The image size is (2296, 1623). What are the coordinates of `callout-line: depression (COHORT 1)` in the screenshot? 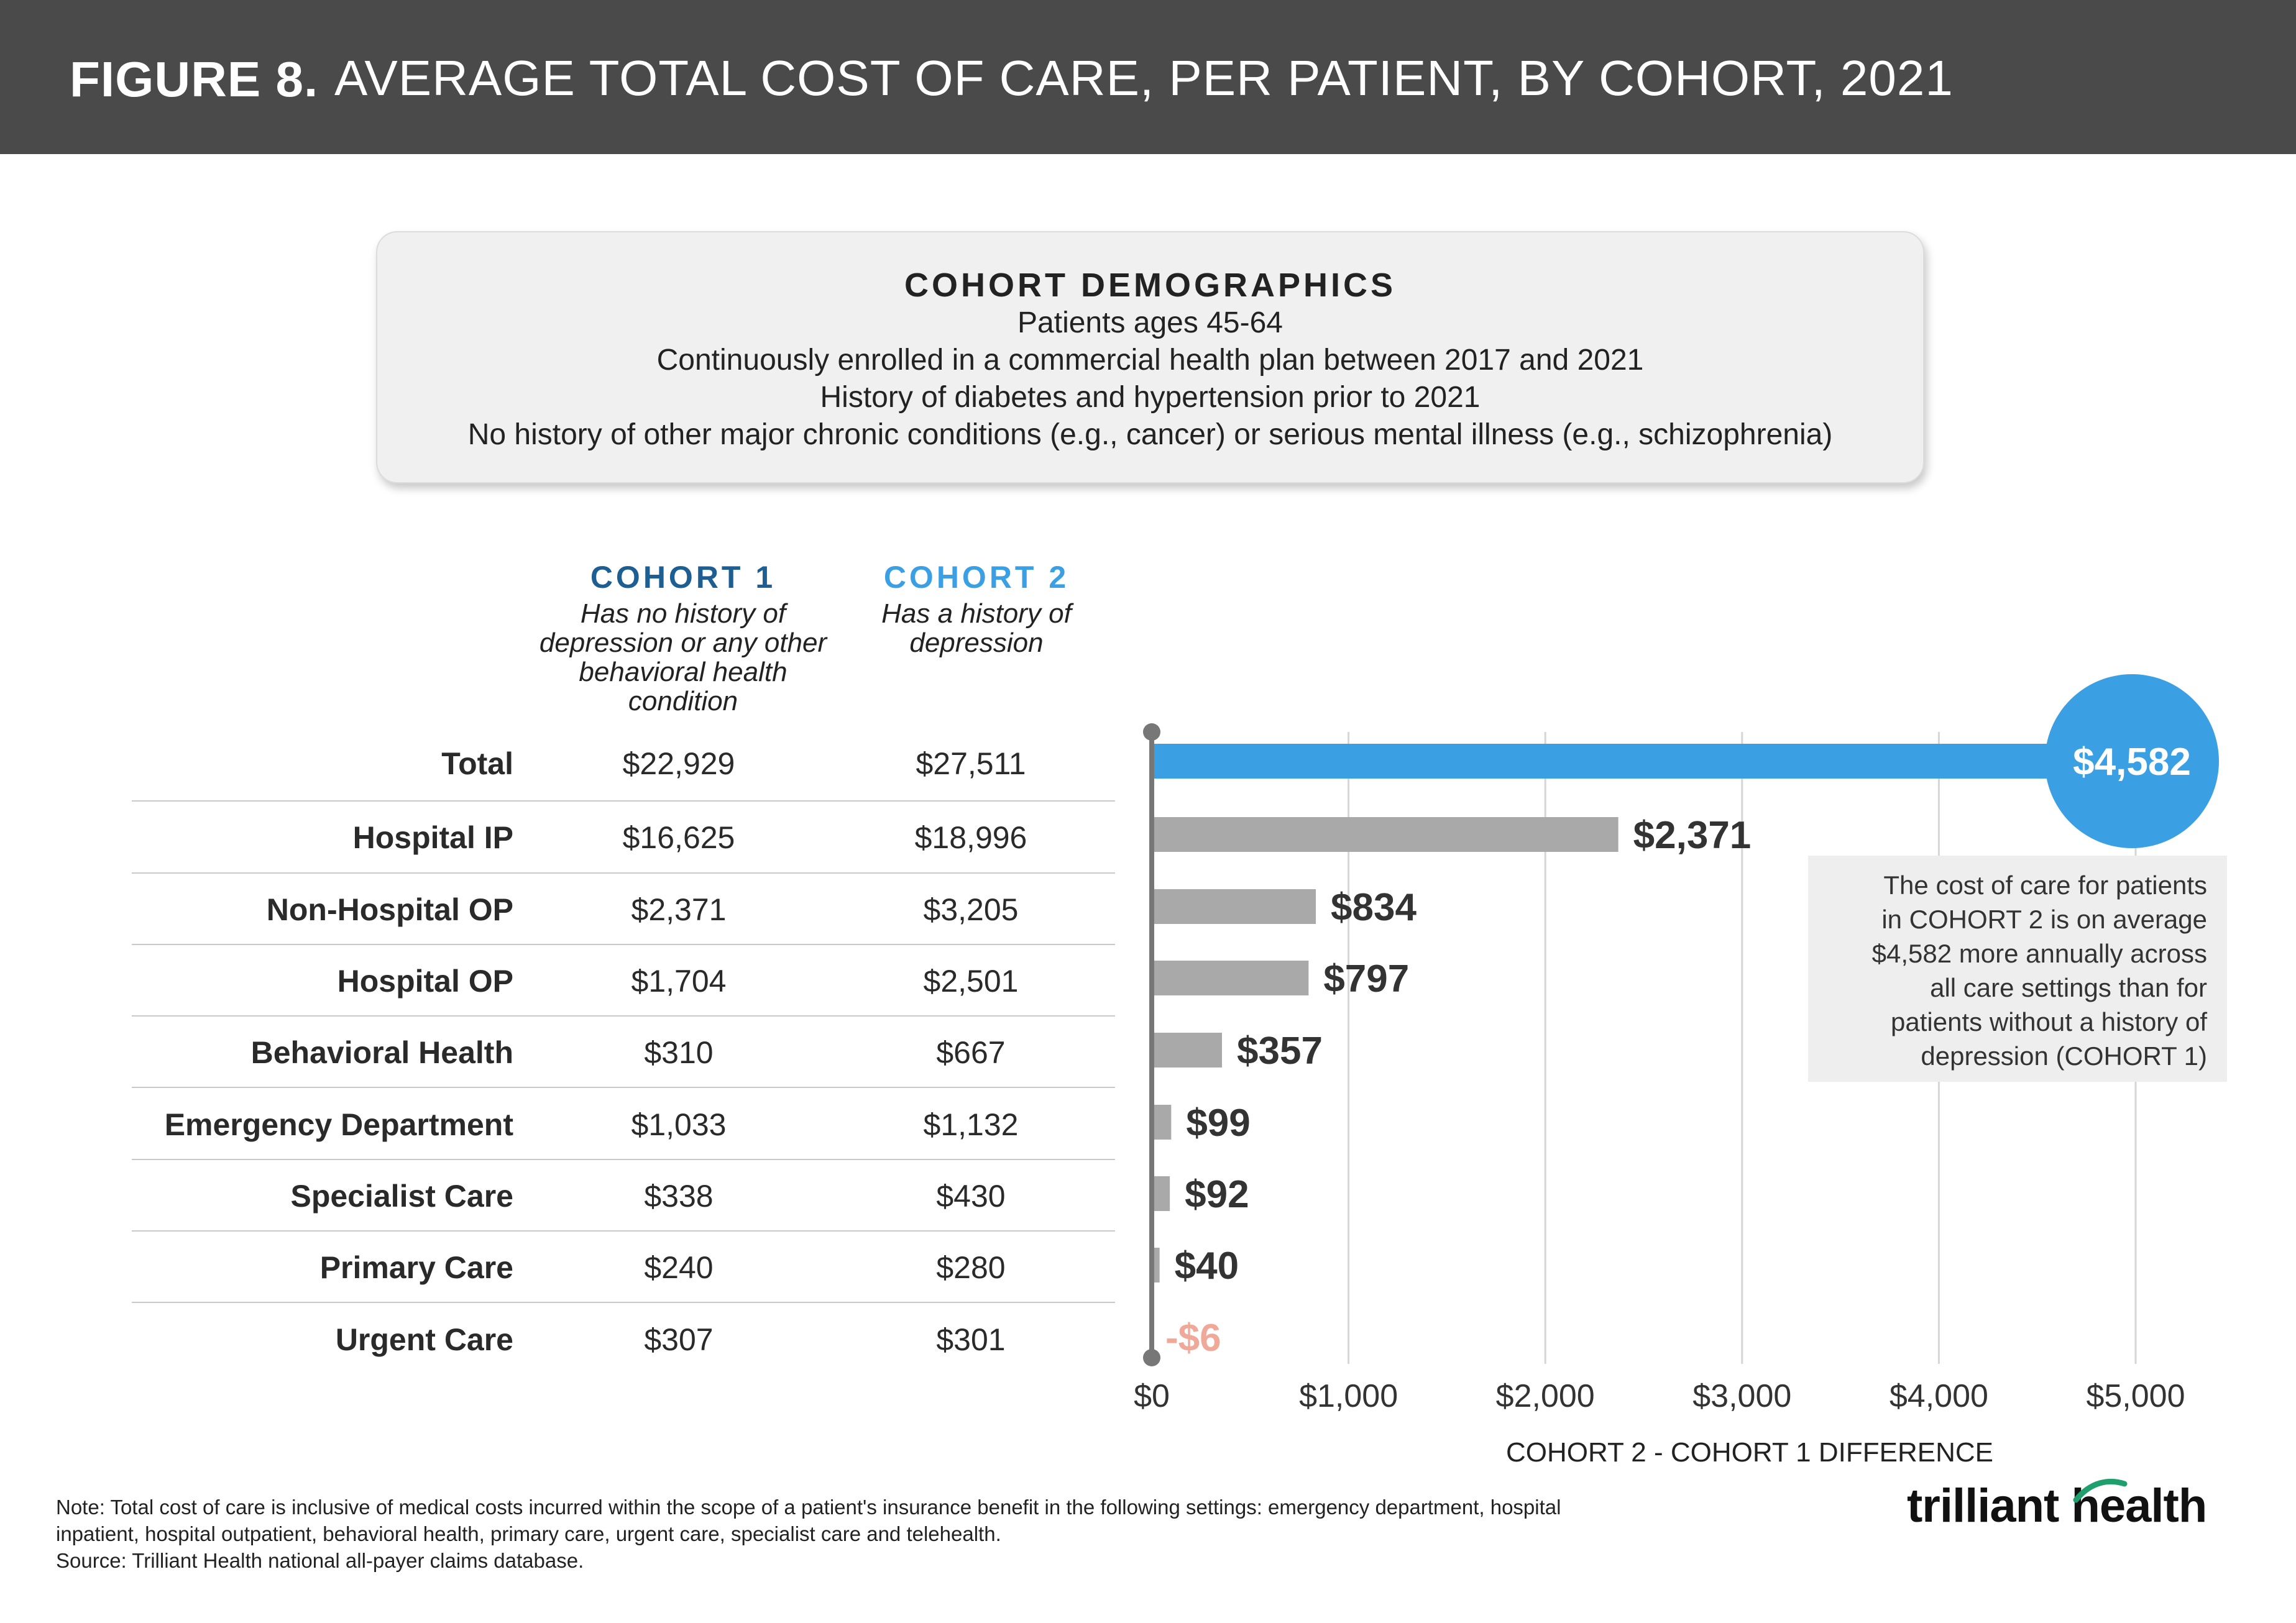 It's located at (2064, 1056).